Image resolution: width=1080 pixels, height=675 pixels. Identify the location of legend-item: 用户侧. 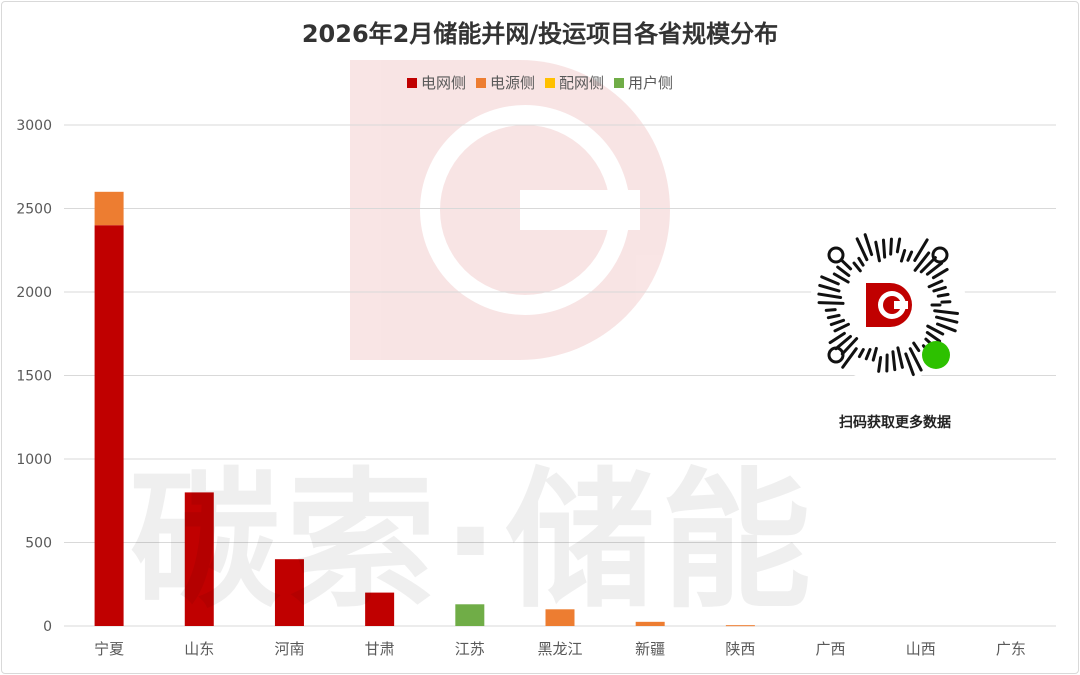
(643, 82).